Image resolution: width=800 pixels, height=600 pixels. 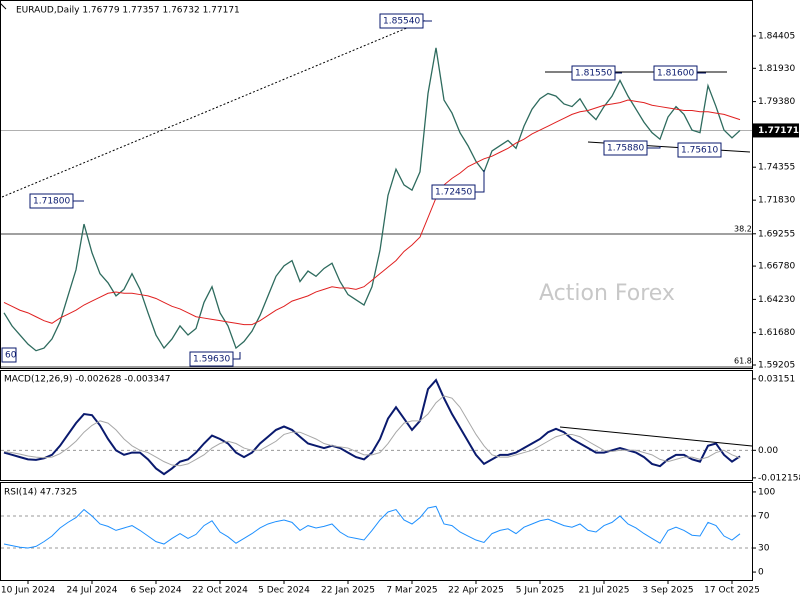 I want to click on annotation-label: 1.71800, so click(x=51, y=202).